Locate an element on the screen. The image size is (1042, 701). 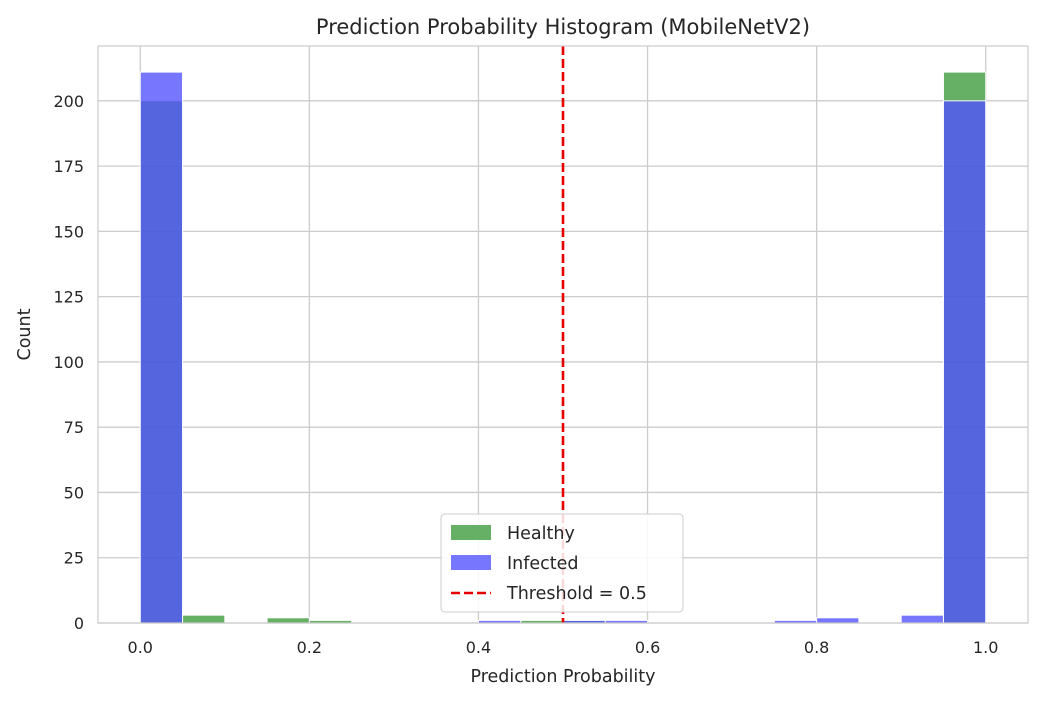
legend: Healthy Infected Threshold = 0.5 is located at coordinates (562, 563).